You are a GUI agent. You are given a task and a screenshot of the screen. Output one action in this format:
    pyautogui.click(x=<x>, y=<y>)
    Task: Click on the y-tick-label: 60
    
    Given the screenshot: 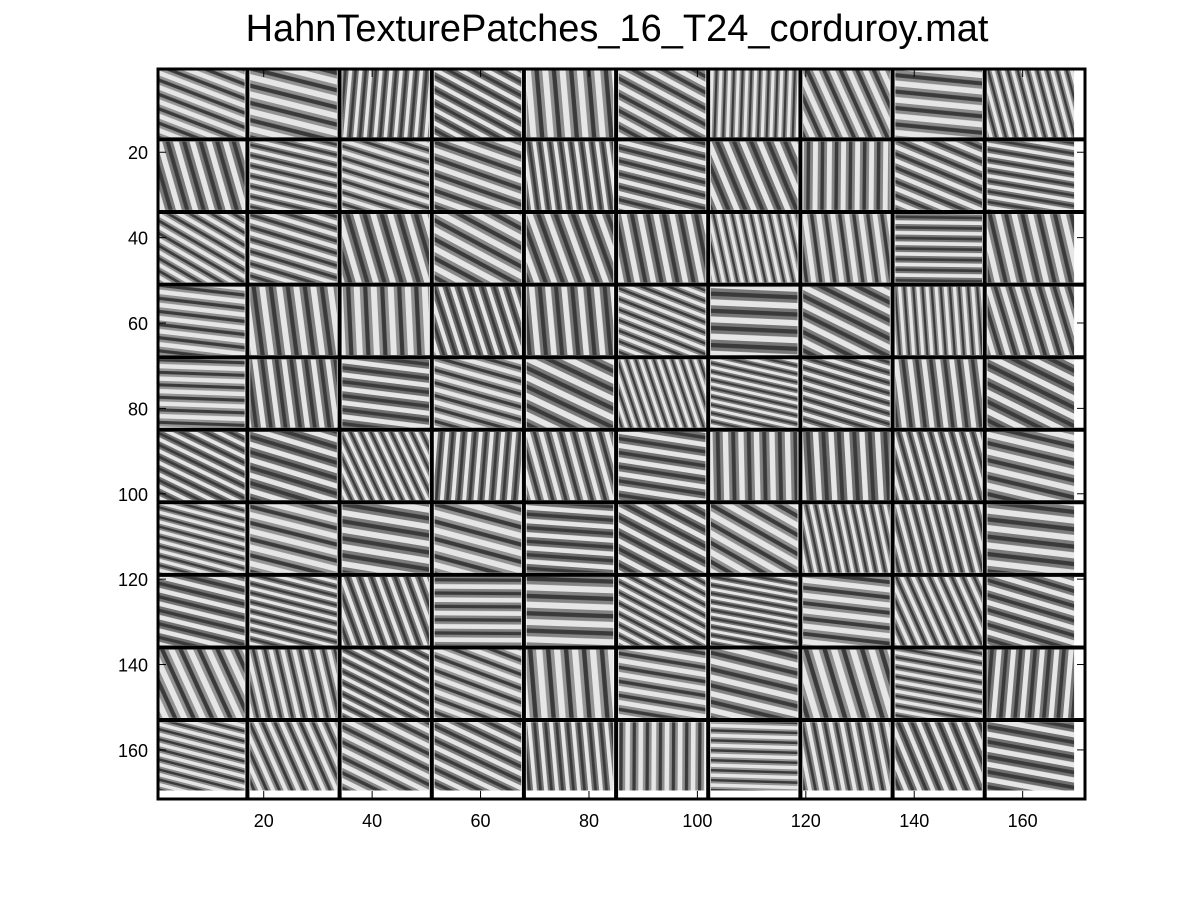 What is the action you would take?
    pyautogui.click(x=138, y=324)
    